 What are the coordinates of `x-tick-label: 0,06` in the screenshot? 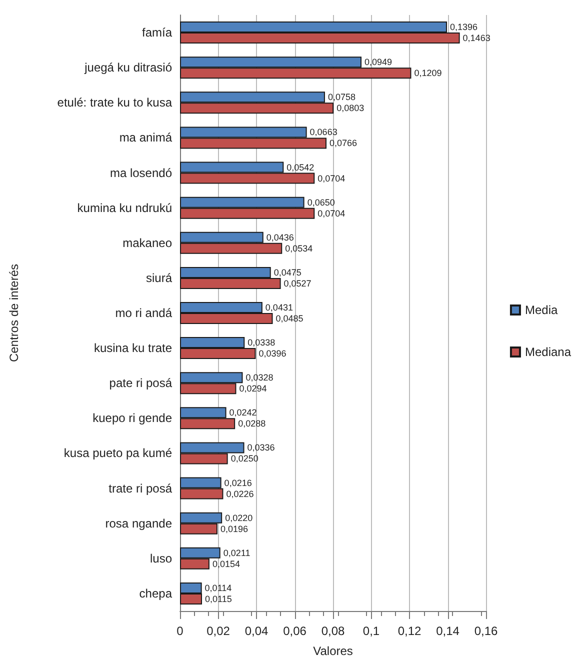 It's located at (295, 631).